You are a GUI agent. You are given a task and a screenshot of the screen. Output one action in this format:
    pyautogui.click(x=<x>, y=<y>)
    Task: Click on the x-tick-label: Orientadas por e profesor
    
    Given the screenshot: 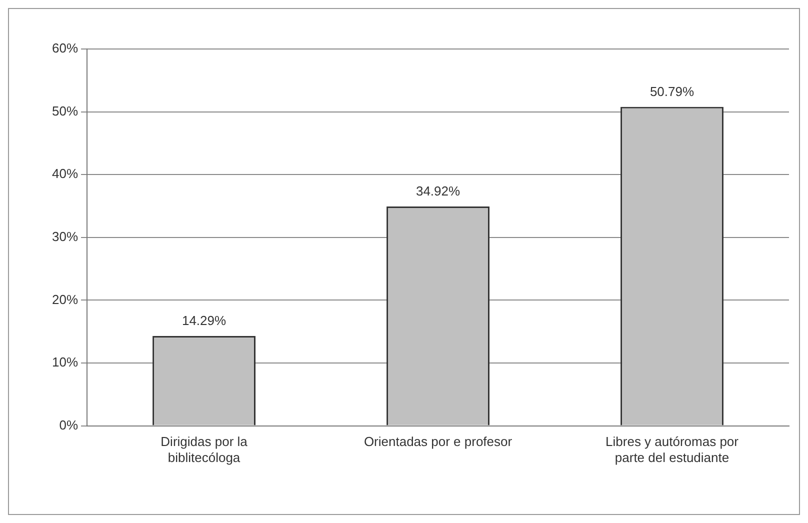 What is the action you would take?
    pyautogui.click(x=438, y=442)
    